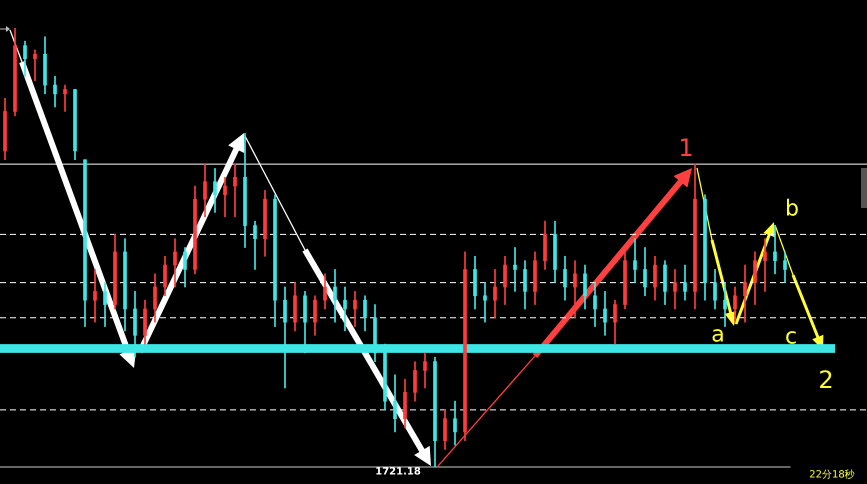 The height and width of the screenshot is (484, 867). I want to click on annotation: b, so click(792, 209).